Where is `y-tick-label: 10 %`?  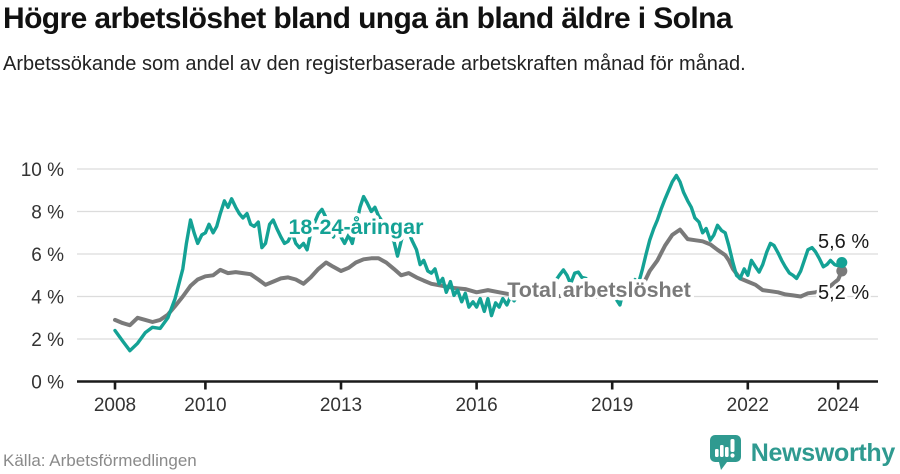
y-tick-label: 10 % is located at coordinates (42, 170).